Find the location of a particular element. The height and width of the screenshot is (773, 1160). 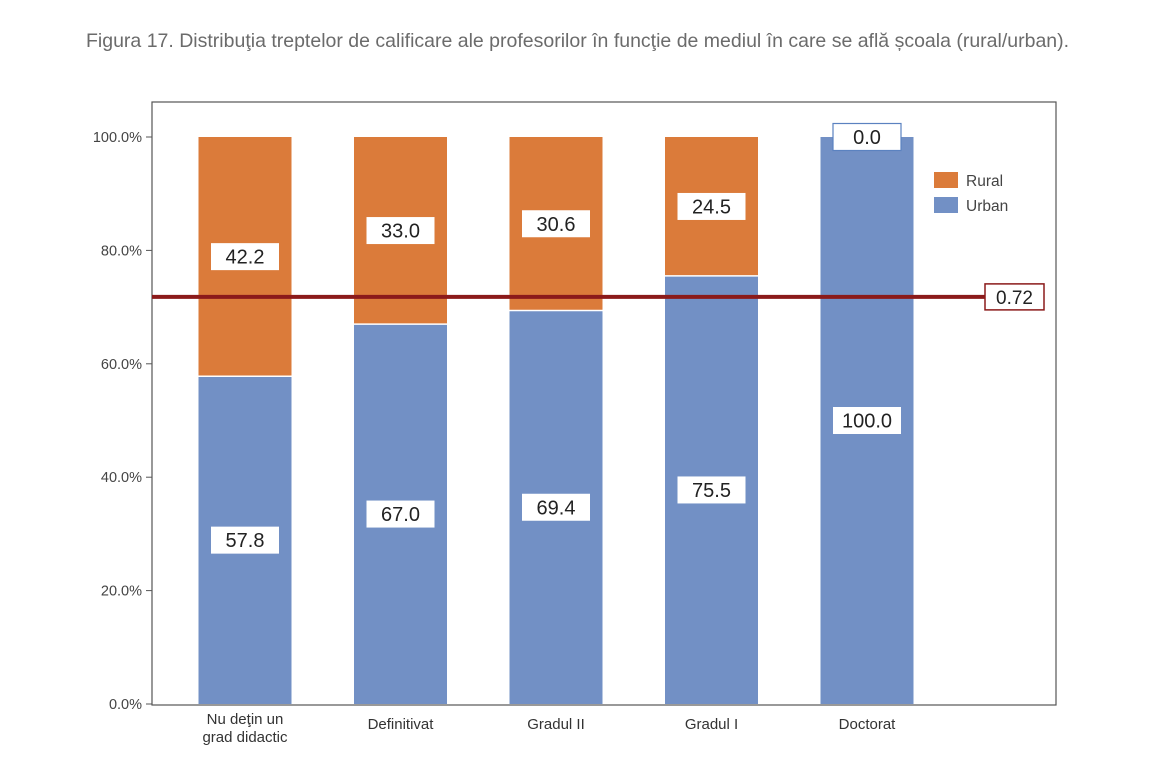

value-label-text: 67.0 is located at coordinates (400, 515).